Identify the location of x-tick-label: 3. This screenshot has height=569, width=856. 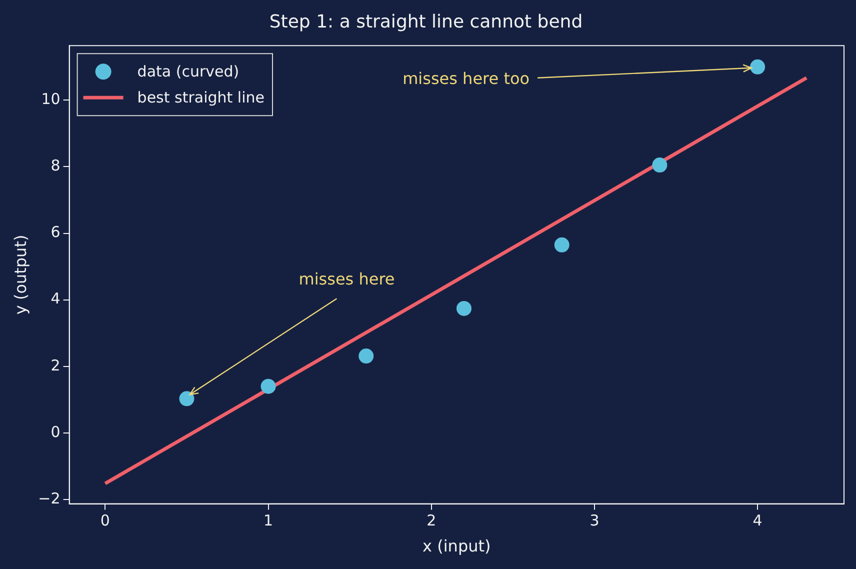
(595, 521).